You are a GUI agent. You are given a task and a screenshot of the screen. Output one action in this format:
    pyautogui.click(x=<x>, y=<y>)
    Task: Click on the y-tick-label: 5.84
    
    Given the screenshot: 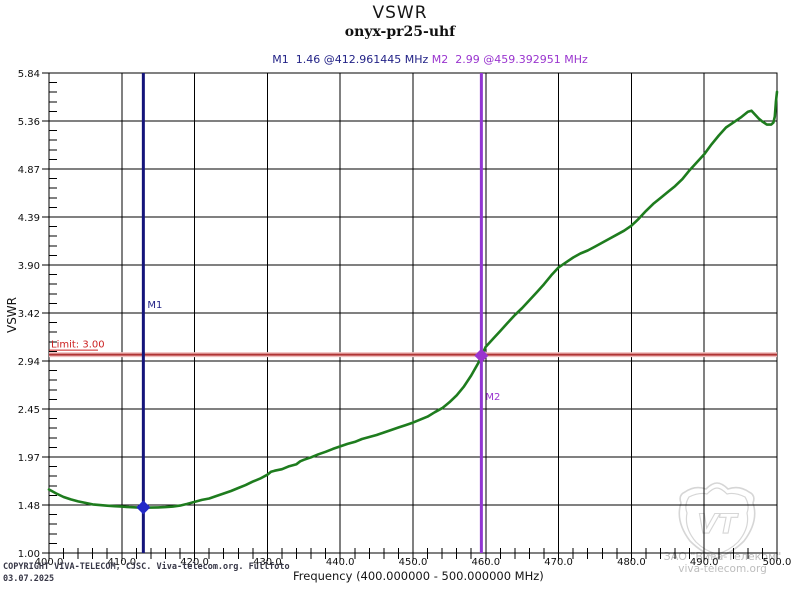 What is the action you would take?
    pyautogui.click(x=29, y=74)
    